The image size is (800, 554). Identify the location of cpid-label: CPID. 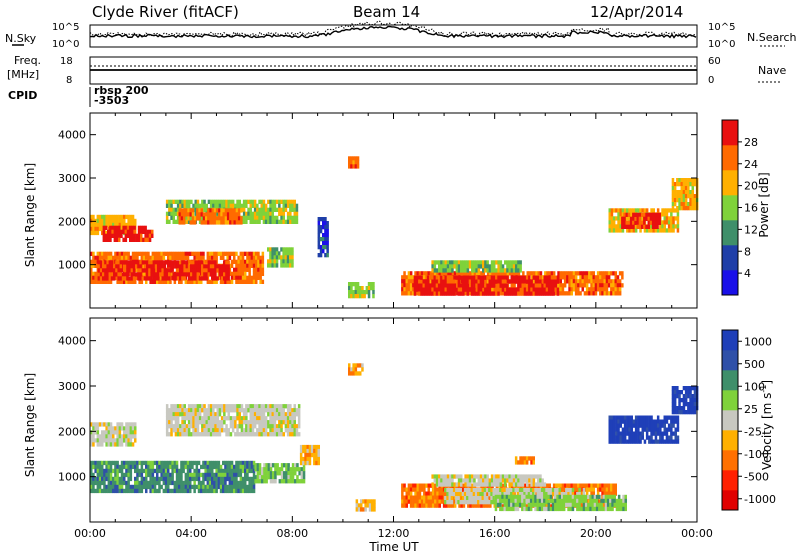
(22, 95).